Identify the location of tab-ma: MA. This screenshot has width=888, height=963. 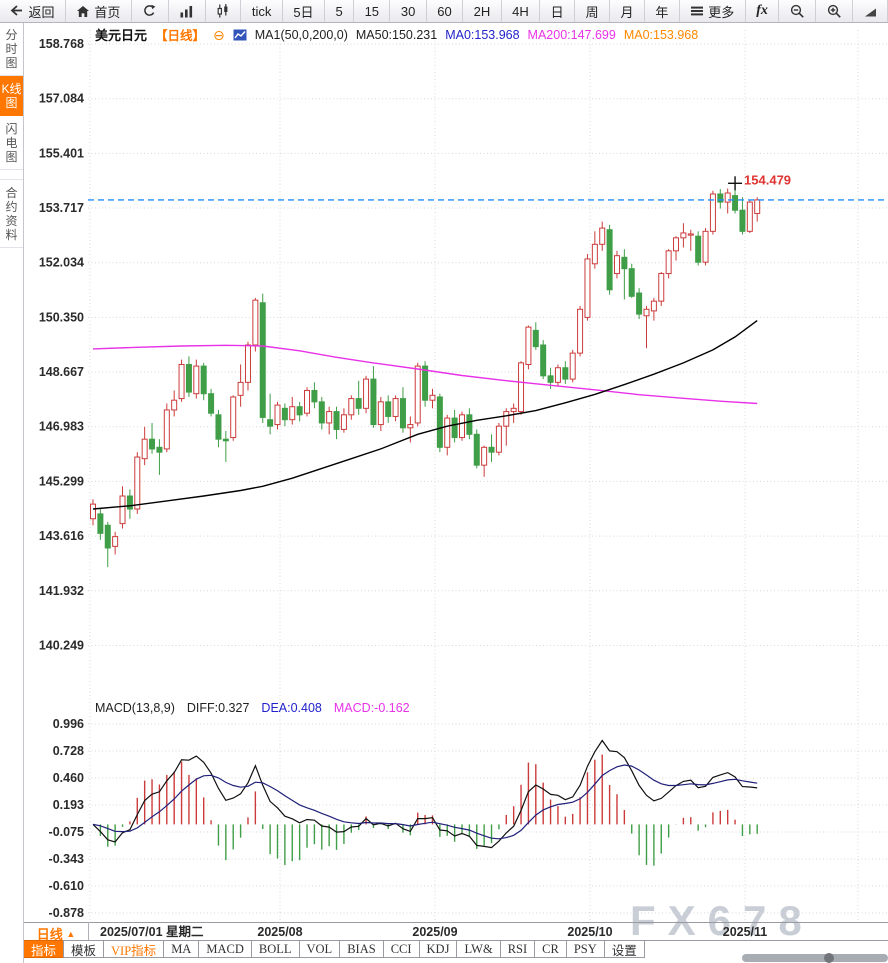
(181, 949).